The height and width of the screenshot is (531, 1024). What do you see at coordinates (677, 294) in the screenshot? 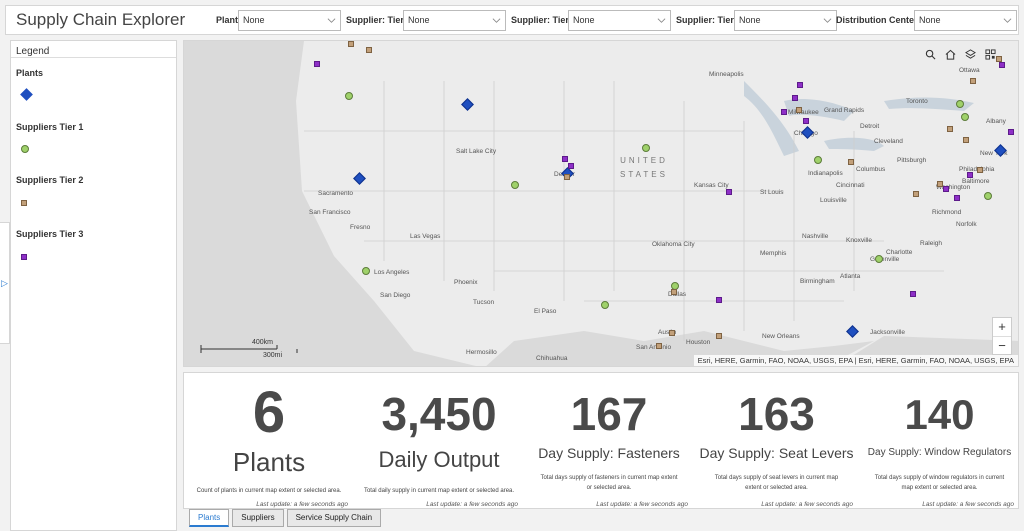
I see `city-label: Dallas` at bounding box center [677, 294].